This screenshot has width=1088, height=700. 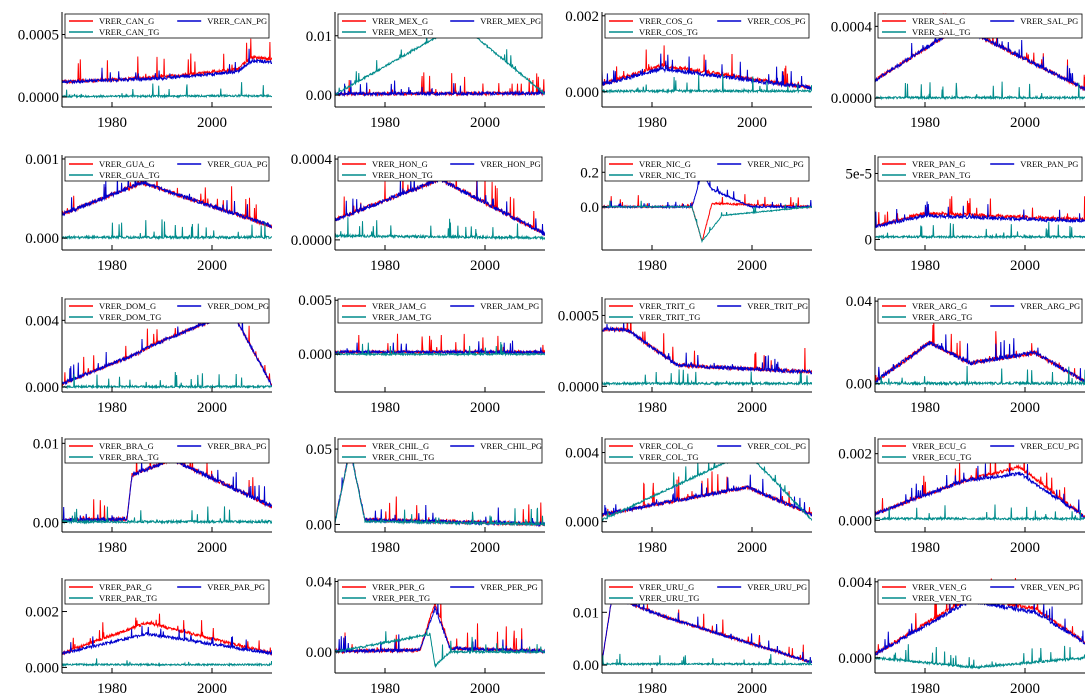 I want to click on y-tick-label: 0, so click(x=869, y=240).